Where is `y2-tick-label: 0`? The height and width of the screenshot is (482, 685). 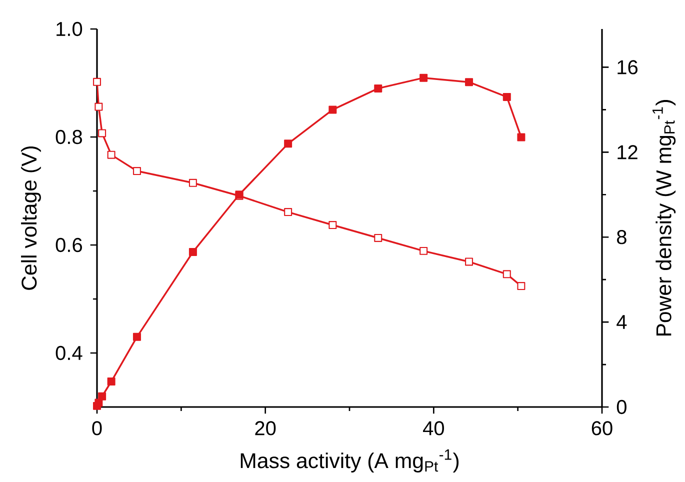
y2-tick-label: 0 is located at coordinates (621, 407).